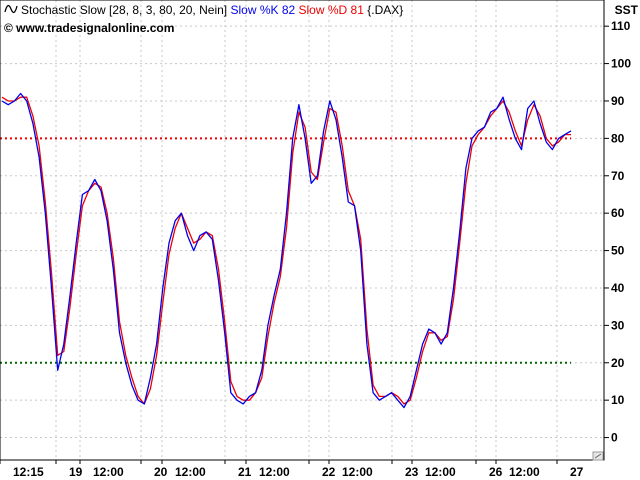 The image size is (640, 480). I want to click on y-tick-label: 100, so click(621, 64).